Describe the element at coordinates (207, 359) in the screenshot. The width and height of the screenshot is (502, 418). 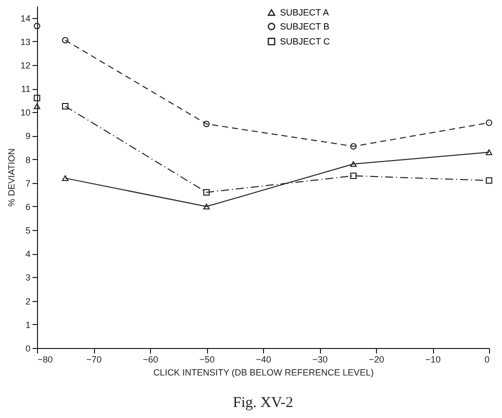
I see `x-tick-label: −50` at that location.